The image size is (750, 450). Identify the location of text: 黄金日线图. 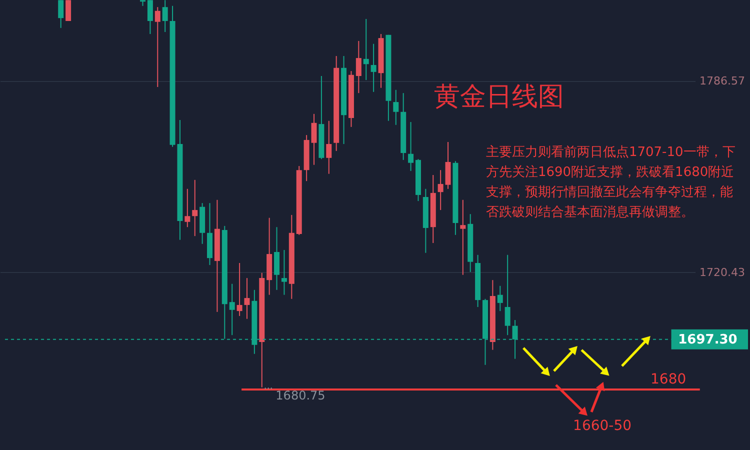
(499, 97).